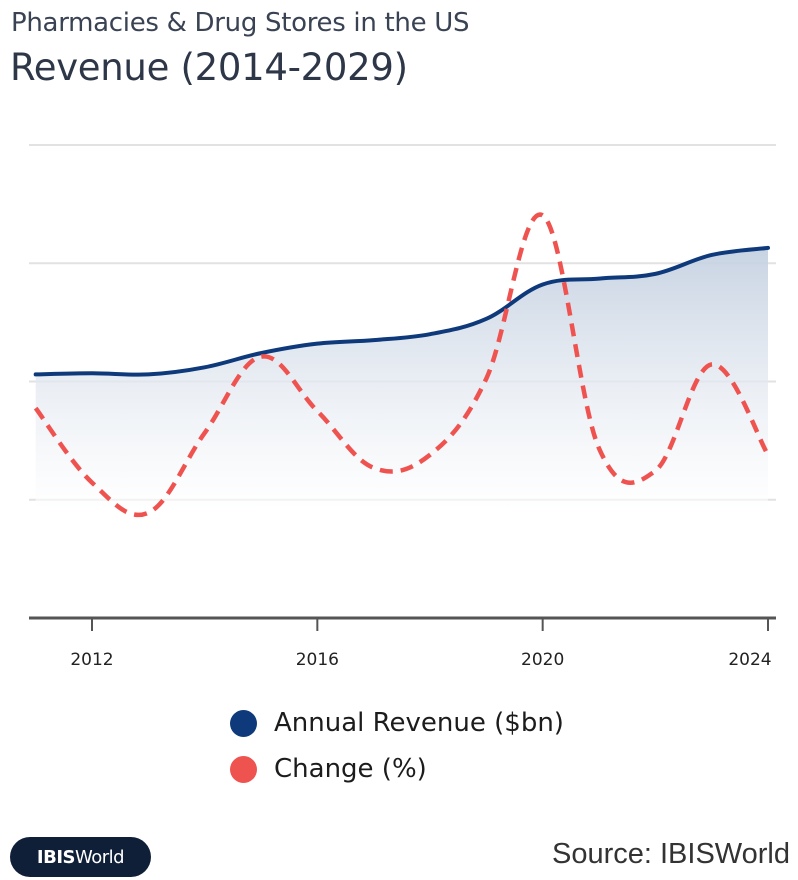 This screenshot has height=880, width=798. What do you see at coordinates (317, 660) in the screenshot?
I see `x-tick-label: 2016` at bounding box center [317, 660].